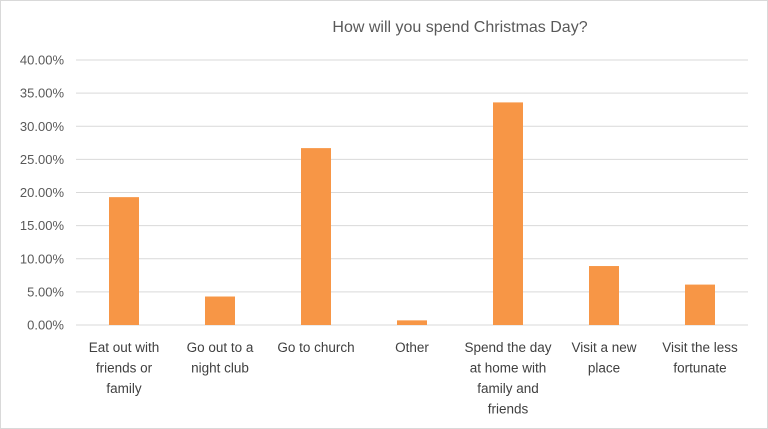  Describe the element at coordinates (42, 225) in the screenshot. I see `y-tick-label: 15.00%` at that location.